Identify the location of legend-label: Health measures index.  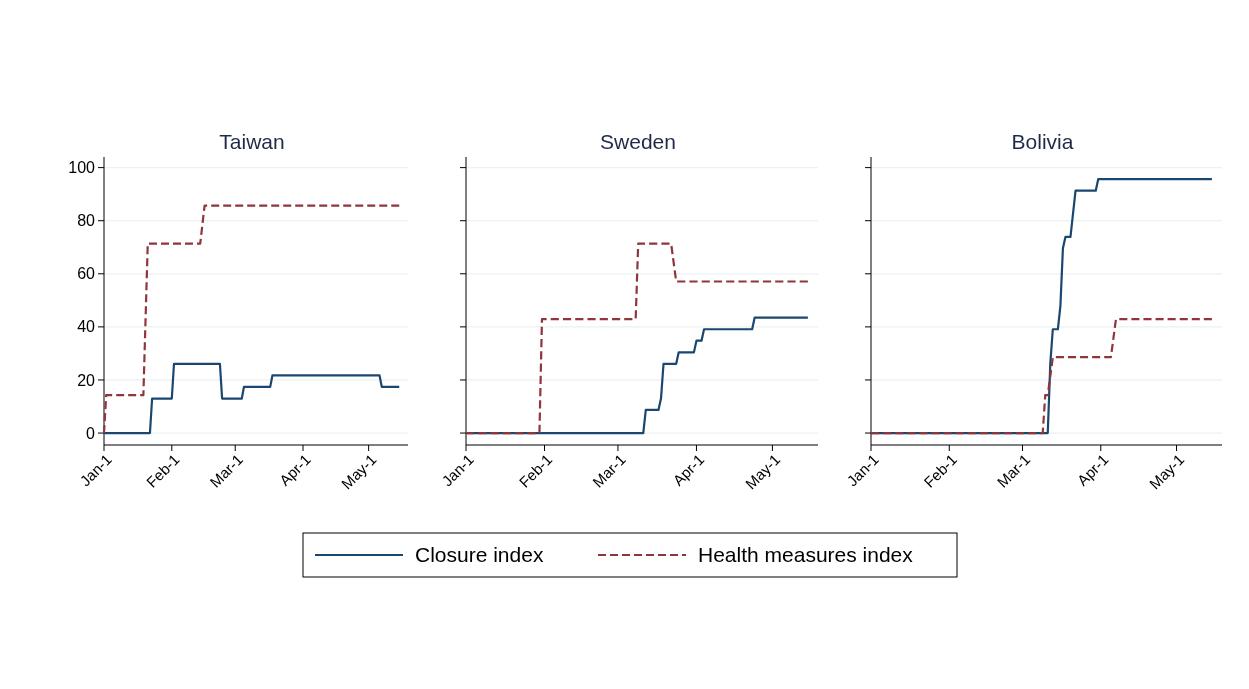
(806, 555).